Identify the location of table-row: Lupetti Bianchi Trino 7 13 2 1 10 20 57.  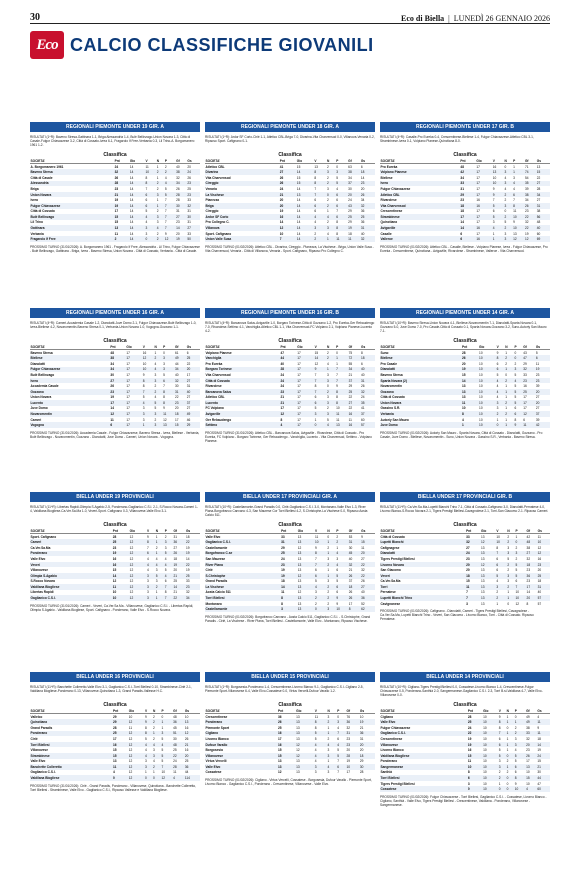
(465, 598).